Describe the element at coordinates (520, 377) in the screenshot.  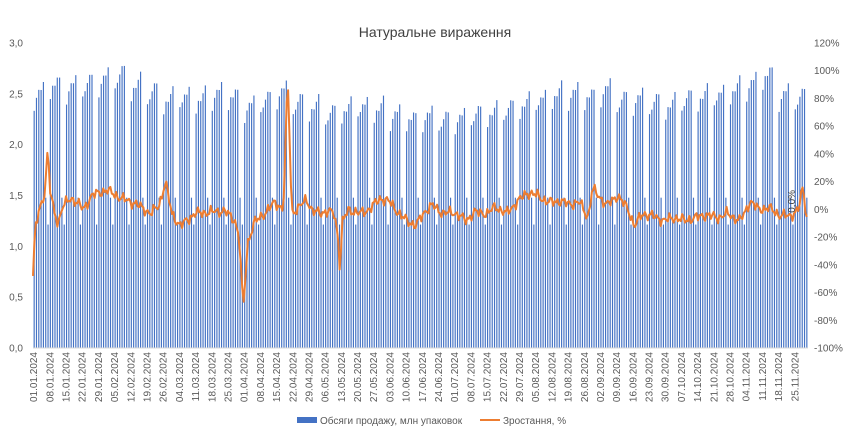
I see `x-tick-label: 29.07.2024` at that location.